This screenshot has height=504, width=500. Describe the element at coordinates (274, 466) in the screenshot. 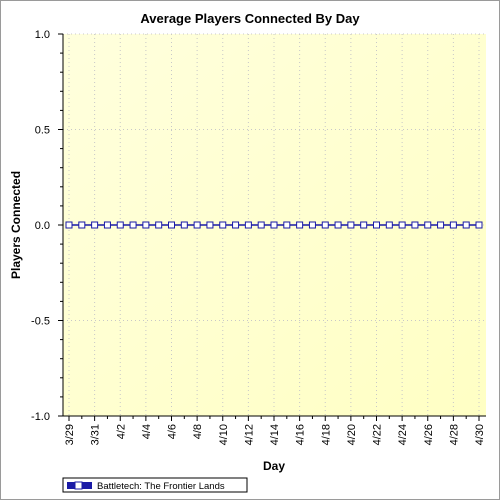

I see `x-axis-label: Day` at that location.